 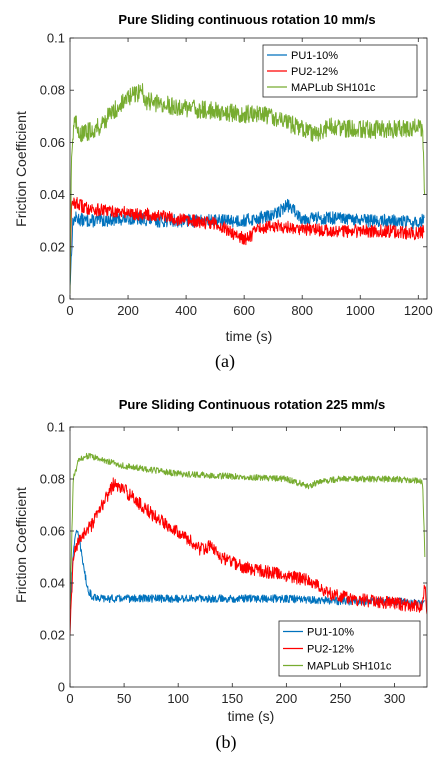 I want to click on chart-b-caption: (b), so click(x=226, y=742).